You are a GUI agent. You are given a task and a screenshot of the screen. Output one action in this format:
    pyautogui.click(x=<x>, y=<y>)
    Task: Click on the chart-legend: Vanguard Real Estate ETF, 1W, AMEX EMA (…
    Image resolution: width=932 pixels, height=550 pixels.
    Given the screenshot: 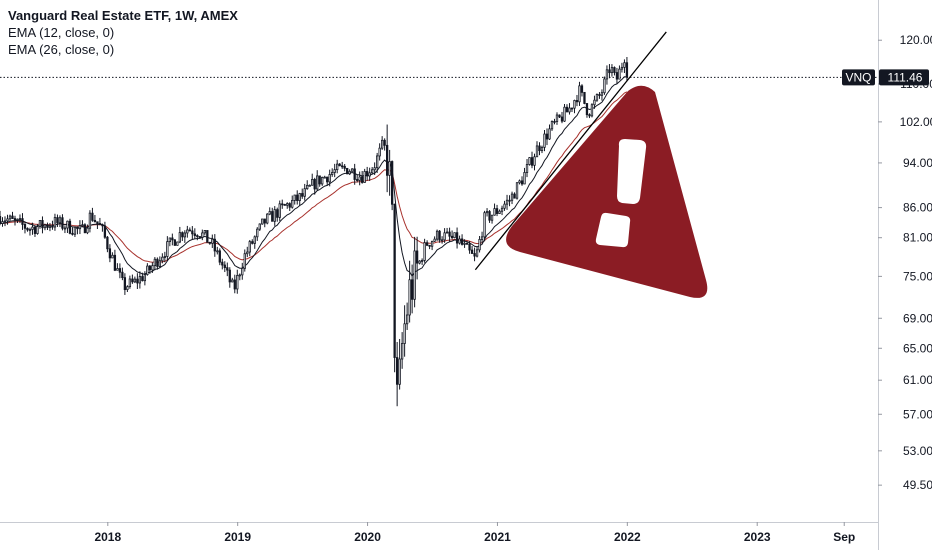 What is the action you would take?
    pyautogui.click(x=123, y=32)
    